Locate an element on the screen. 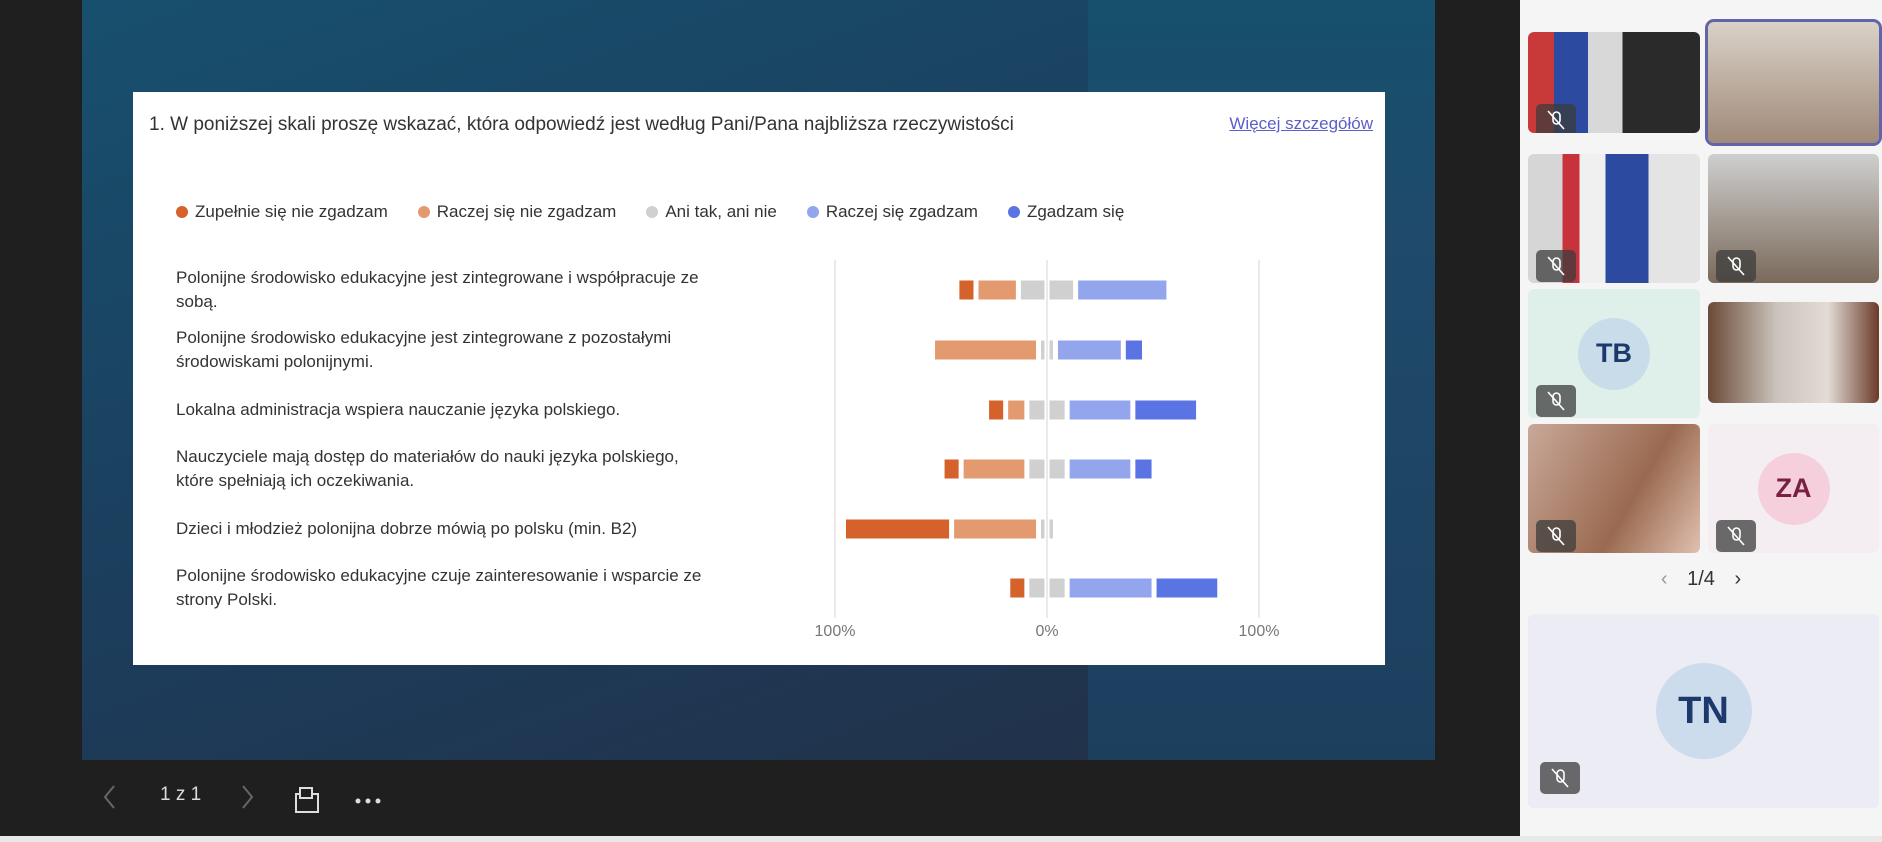  legend-item: Zupełnie się nie zgadzam is located at coordinates (282, 212).